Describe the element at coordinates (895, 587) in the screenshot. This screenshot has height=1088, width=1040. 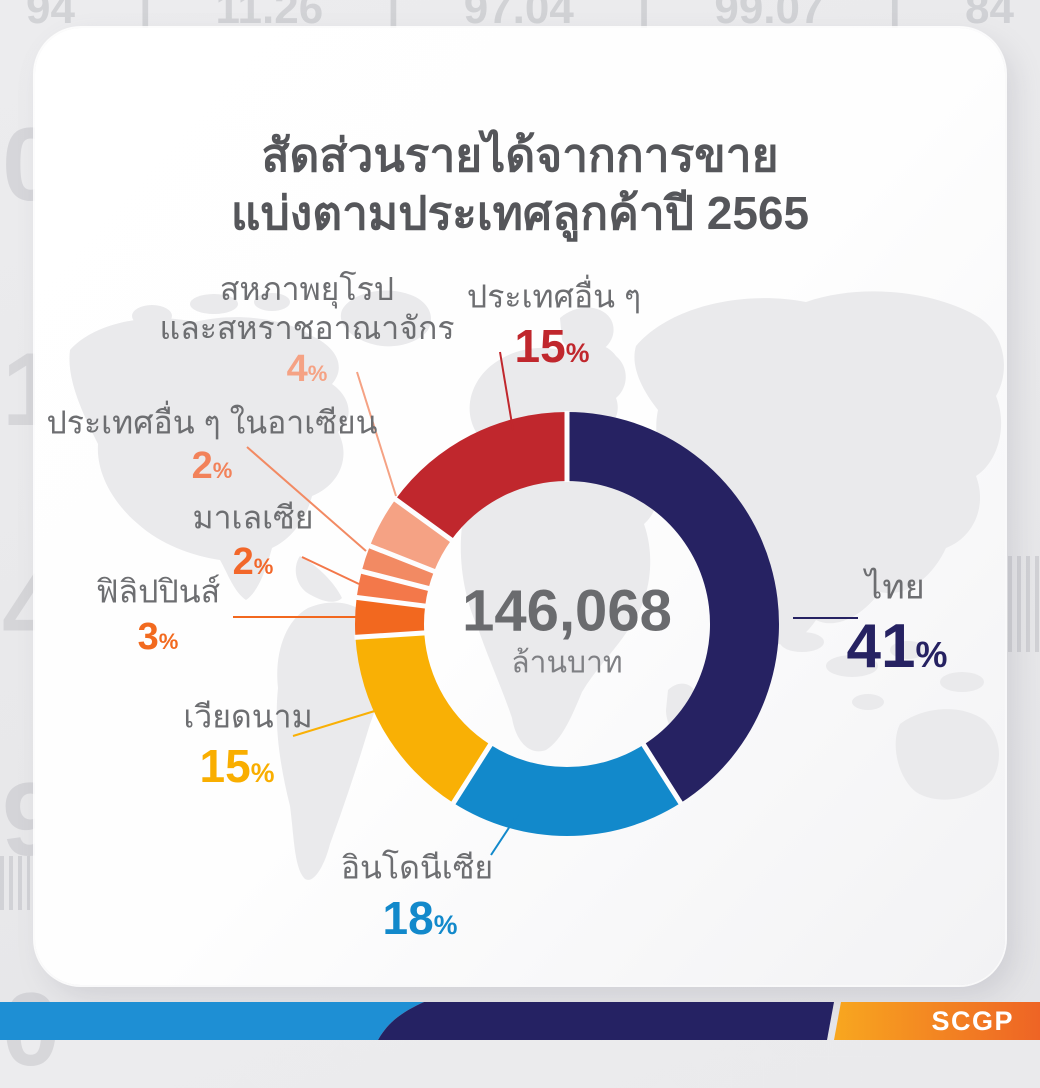
I see `label-thailand-name: ไทย` at that location.